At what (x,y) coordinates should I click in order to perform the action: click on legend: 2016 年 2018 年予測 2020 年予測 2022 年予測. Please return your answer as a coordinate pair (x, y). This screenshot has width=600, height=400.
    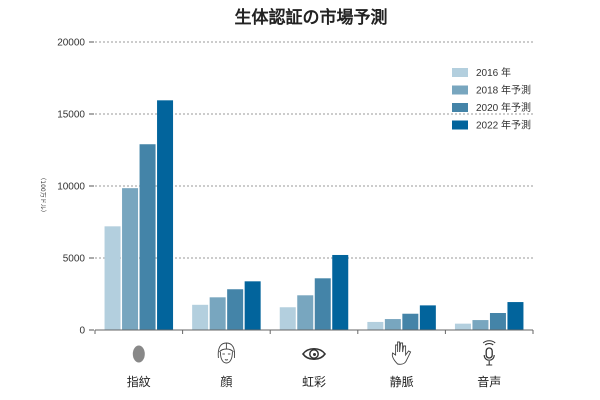
    Looking at the image, I should click on (491, 99).